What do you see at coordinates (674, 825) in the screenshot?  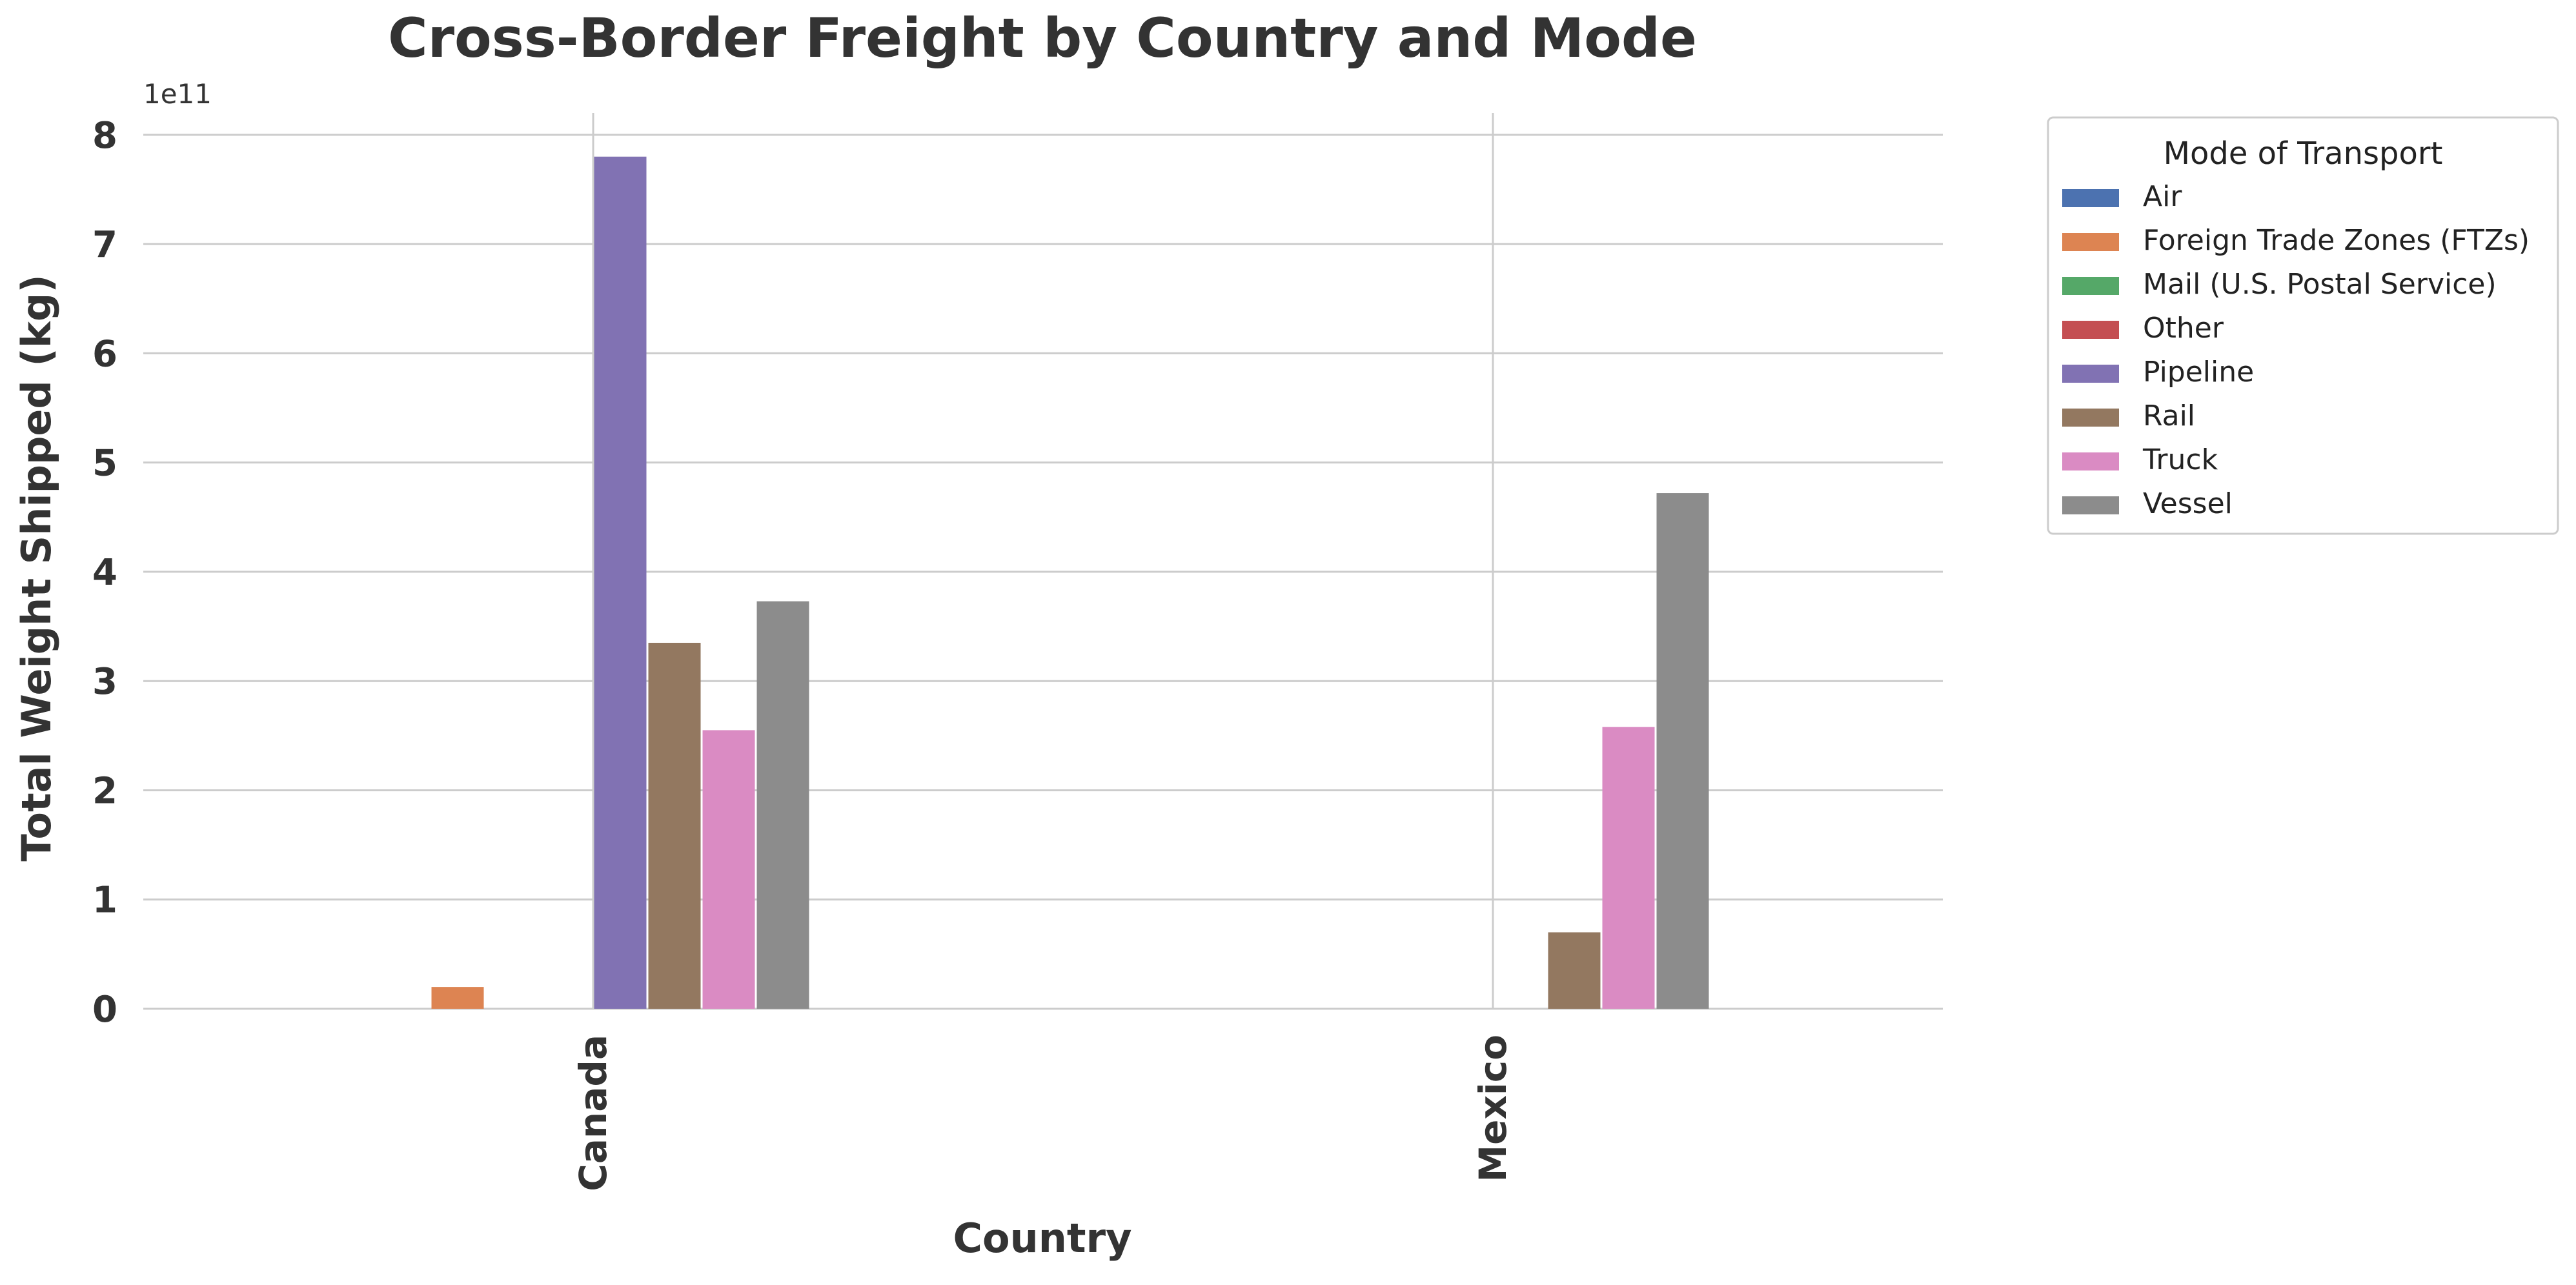 I see `bar-canada-rail` at bounding box center [674, 825].